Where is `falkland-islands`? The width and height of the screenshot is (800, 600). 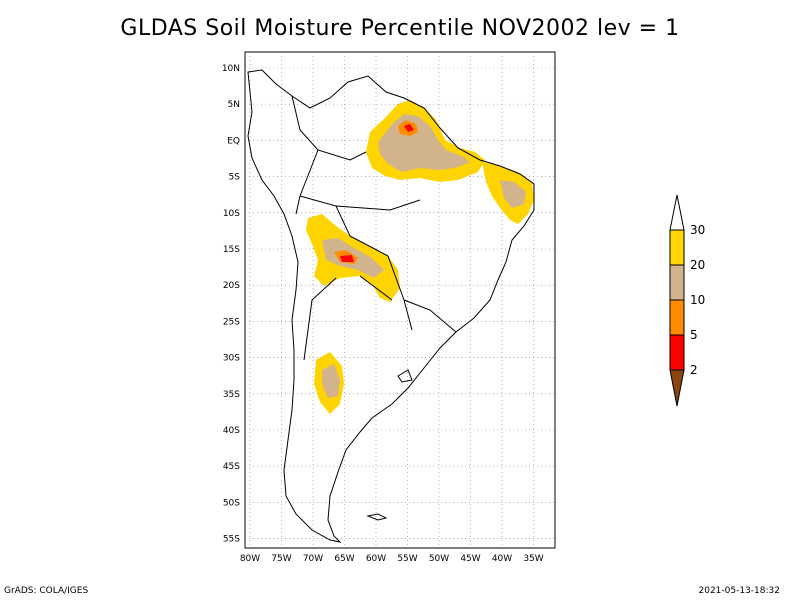
falkland-islands is located at coordinates (377, 517).